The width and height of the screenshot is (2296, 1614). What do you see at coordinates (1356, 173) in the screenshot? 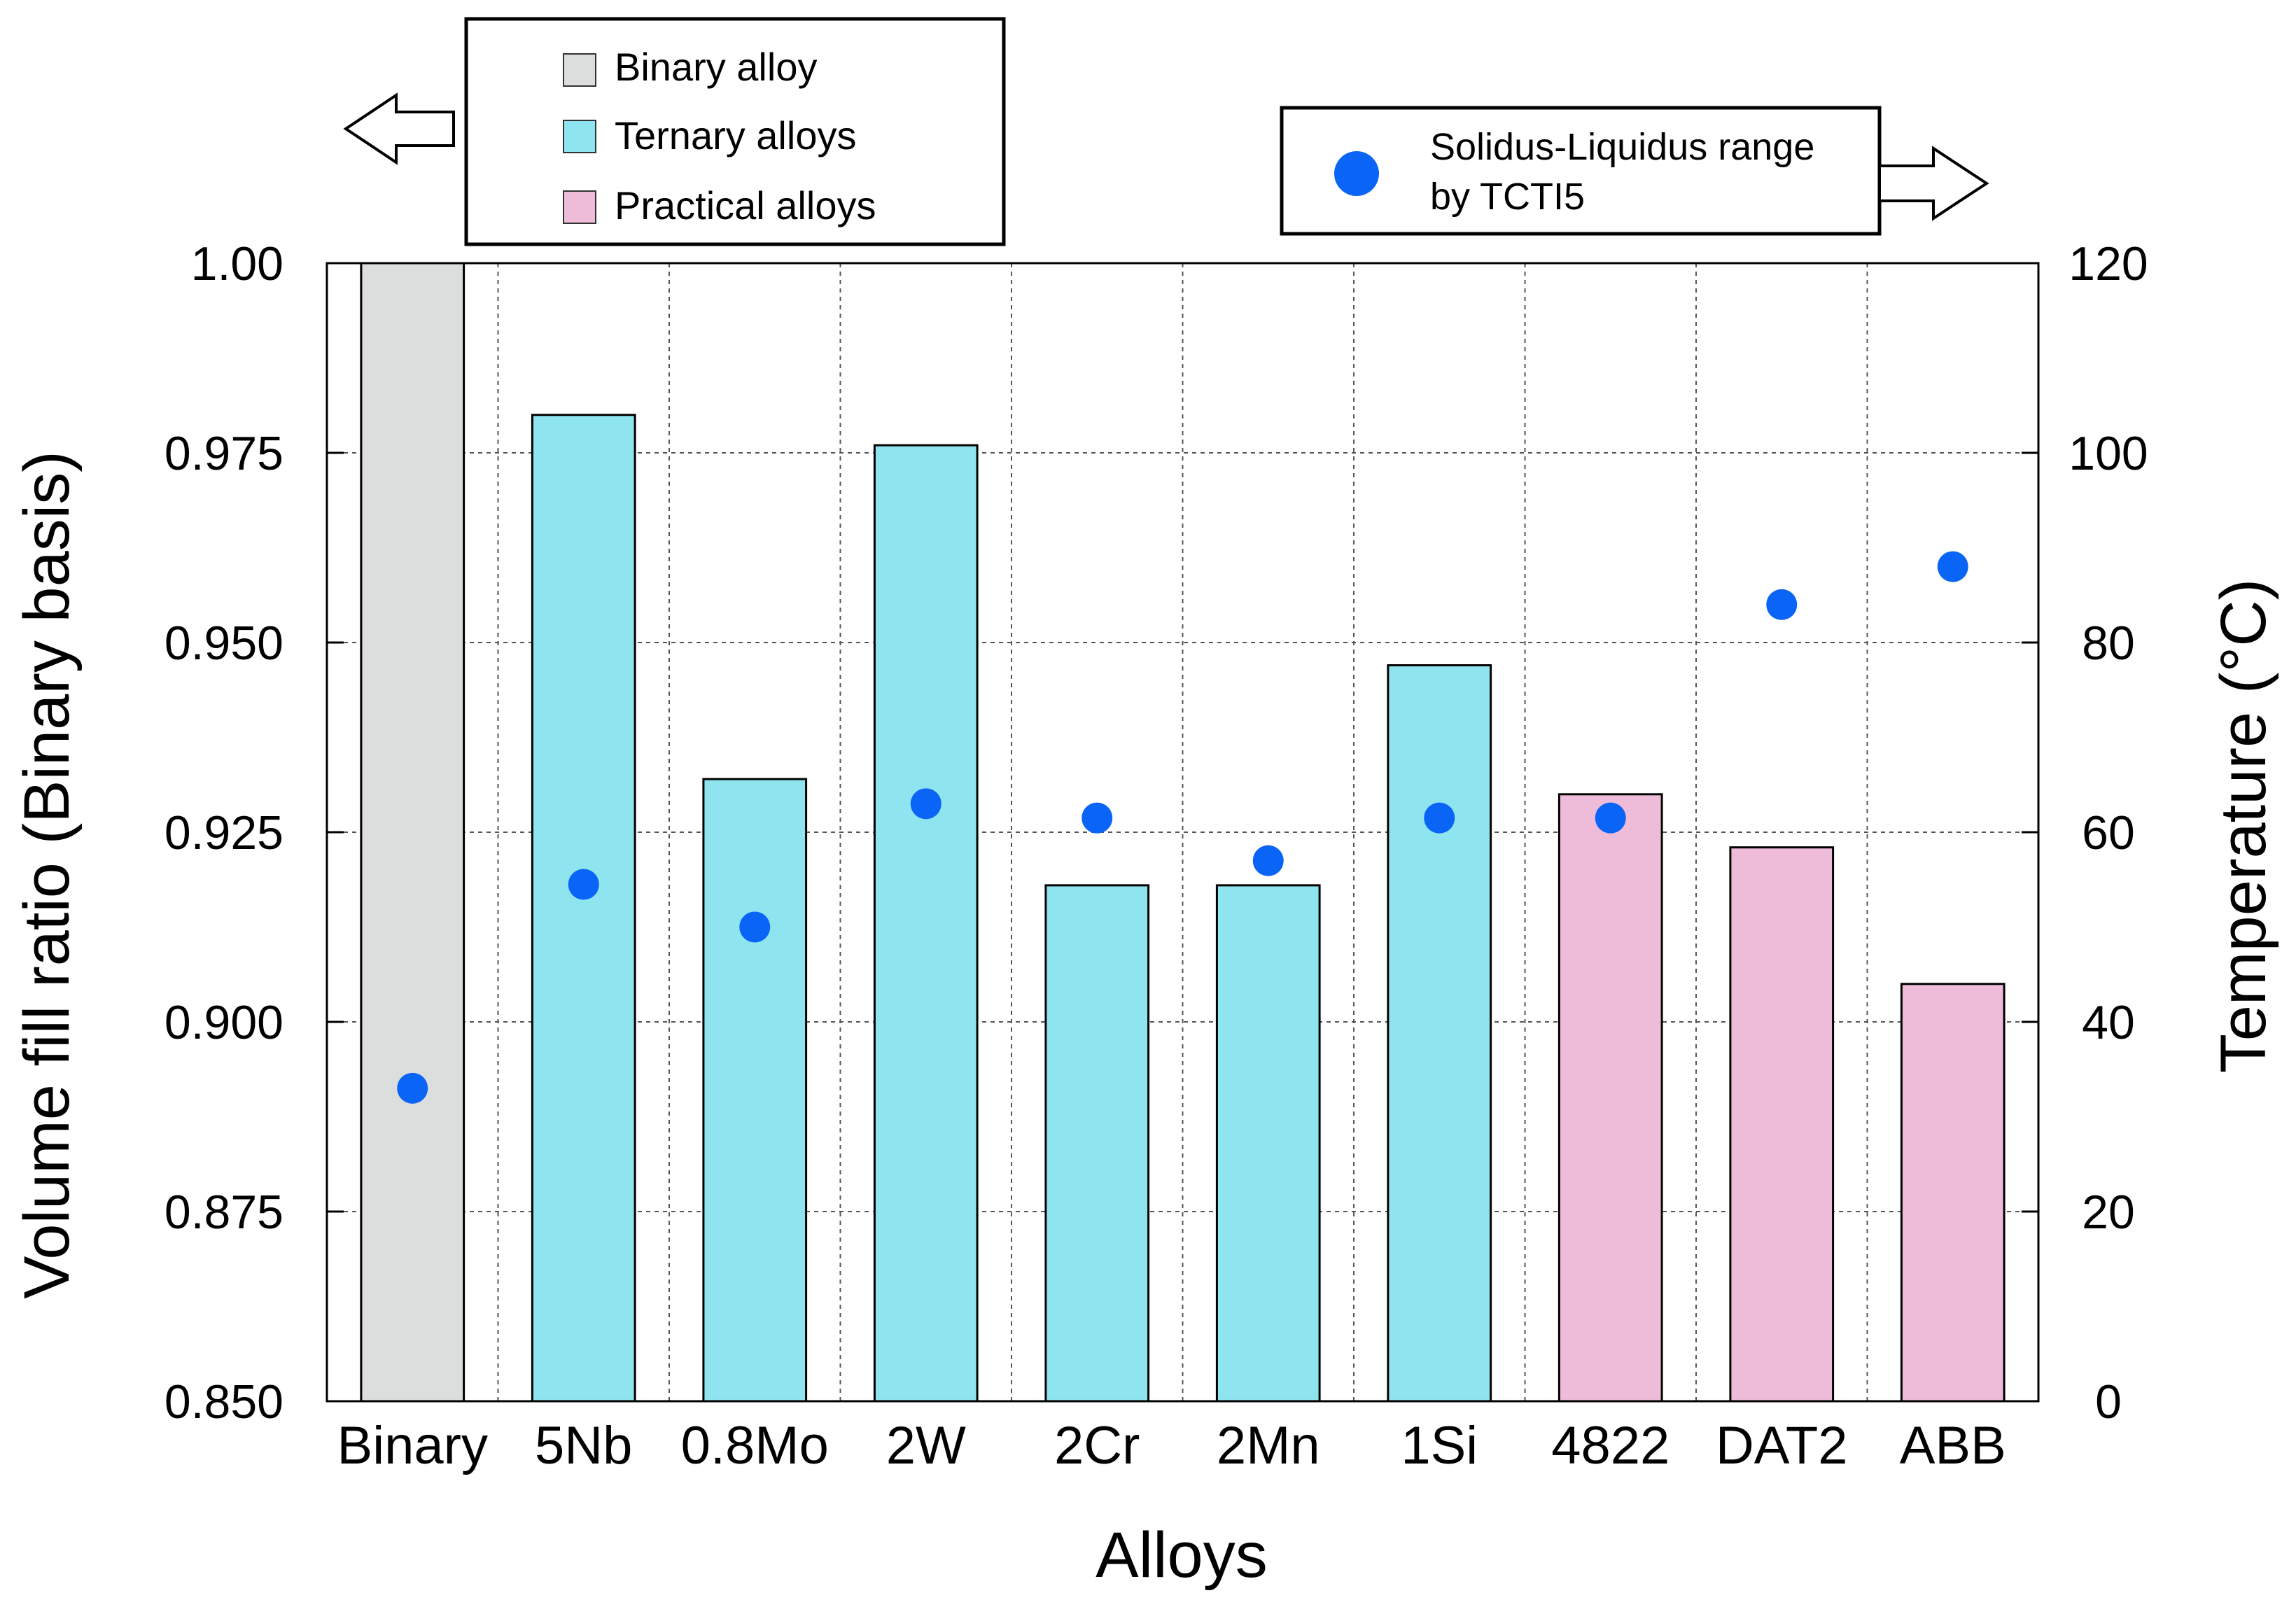
I see `legend-marker-scatter` at bounding box center [1356, 173].